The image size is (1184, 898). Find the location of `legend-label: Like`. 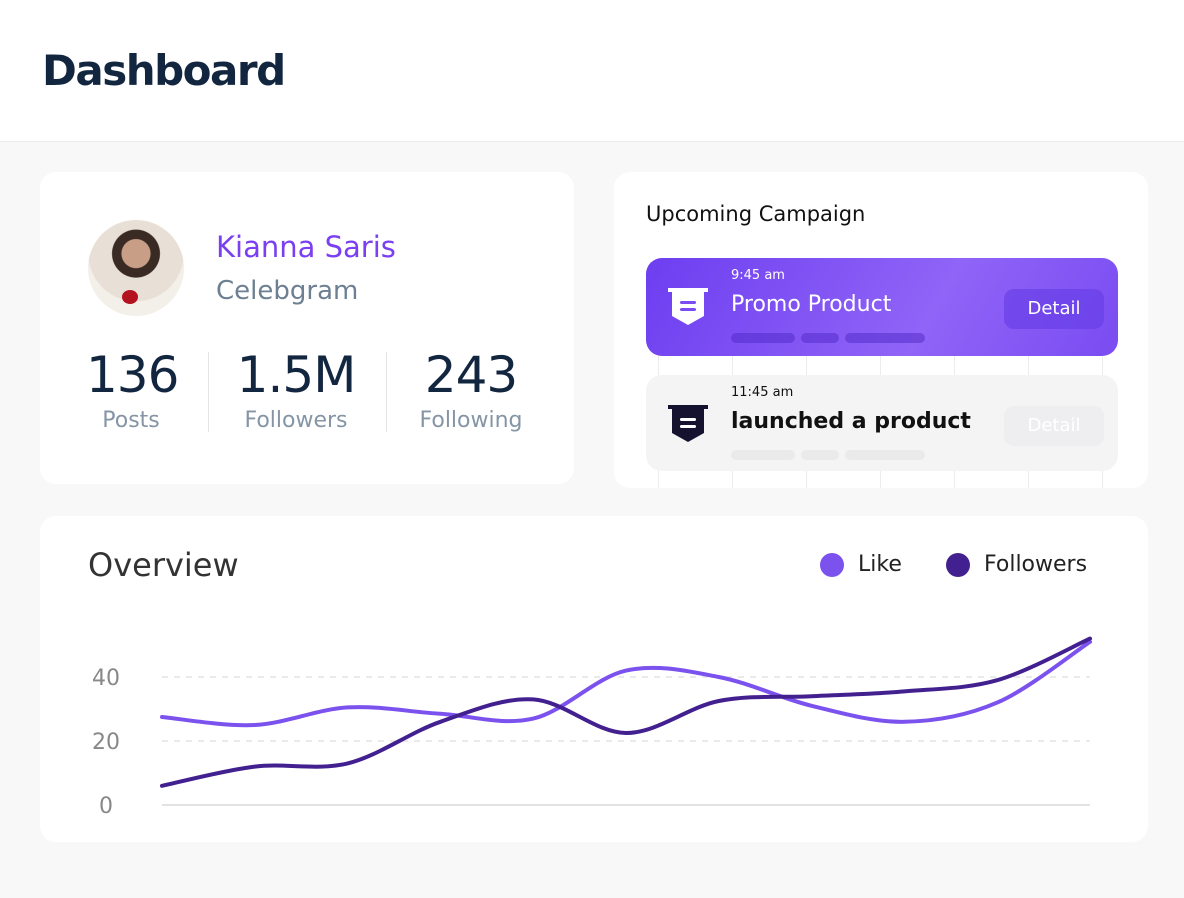

legend-label: Like is located at coordinates (880, 564).